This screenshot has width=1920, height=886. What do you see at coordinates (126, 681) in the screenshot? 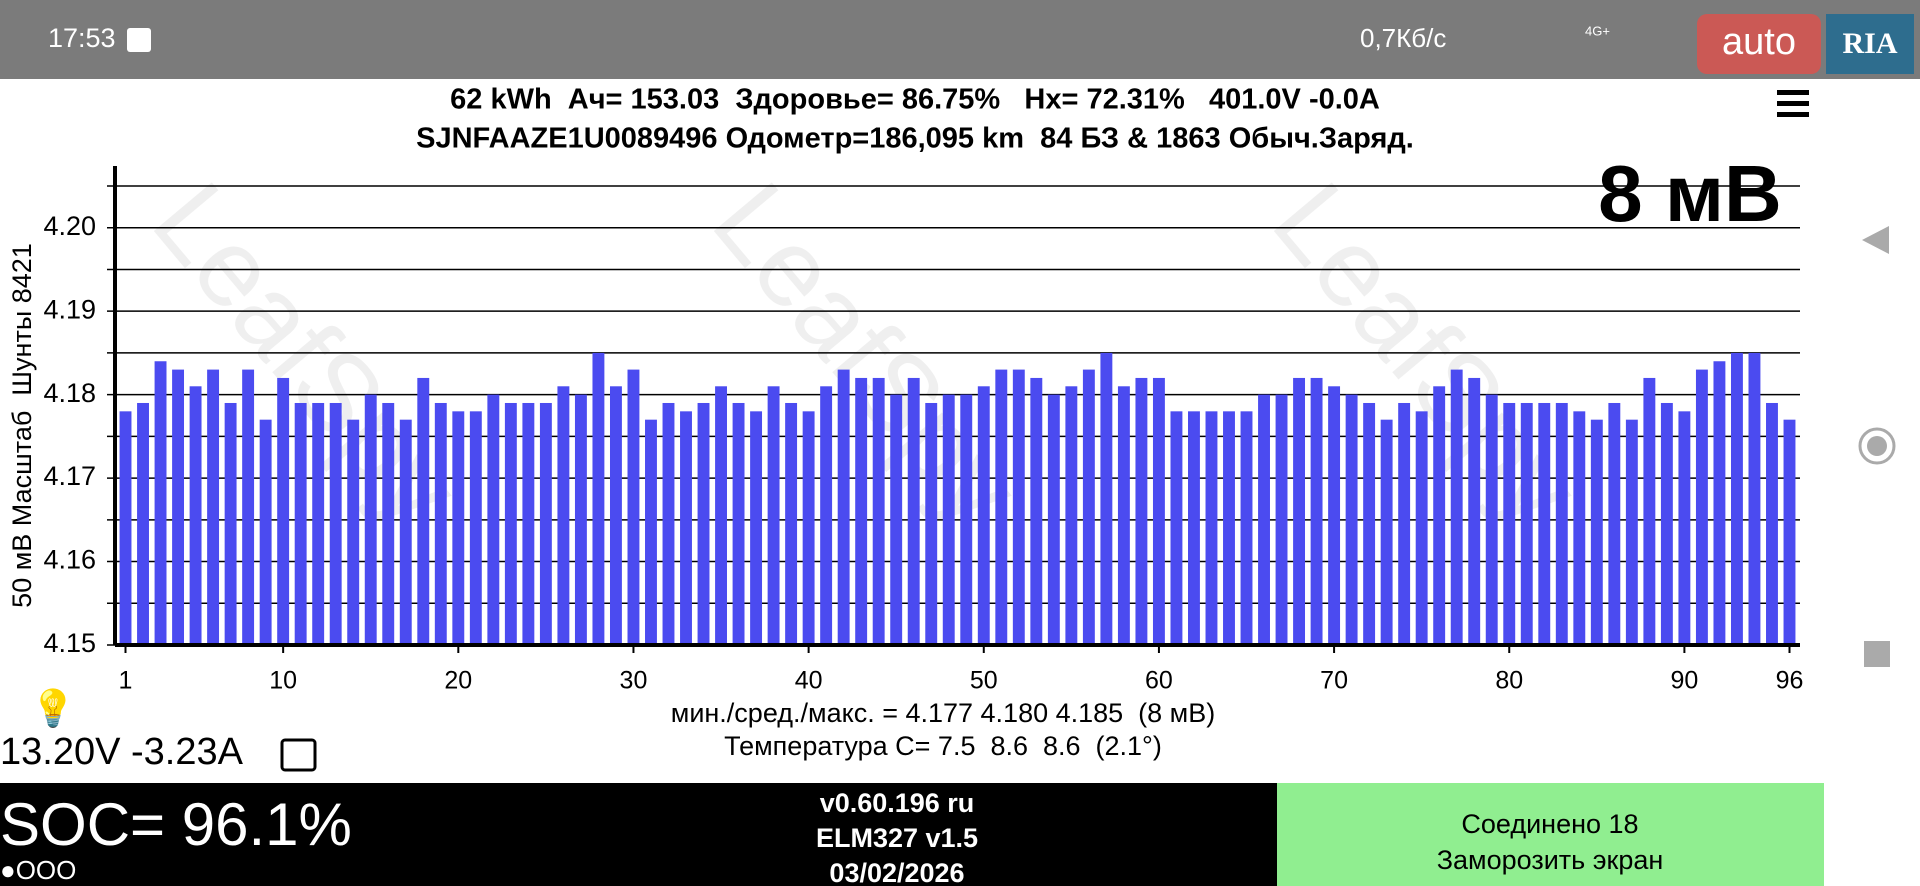
I see `x-tick-label: 1` at bounding box center [126, 681].